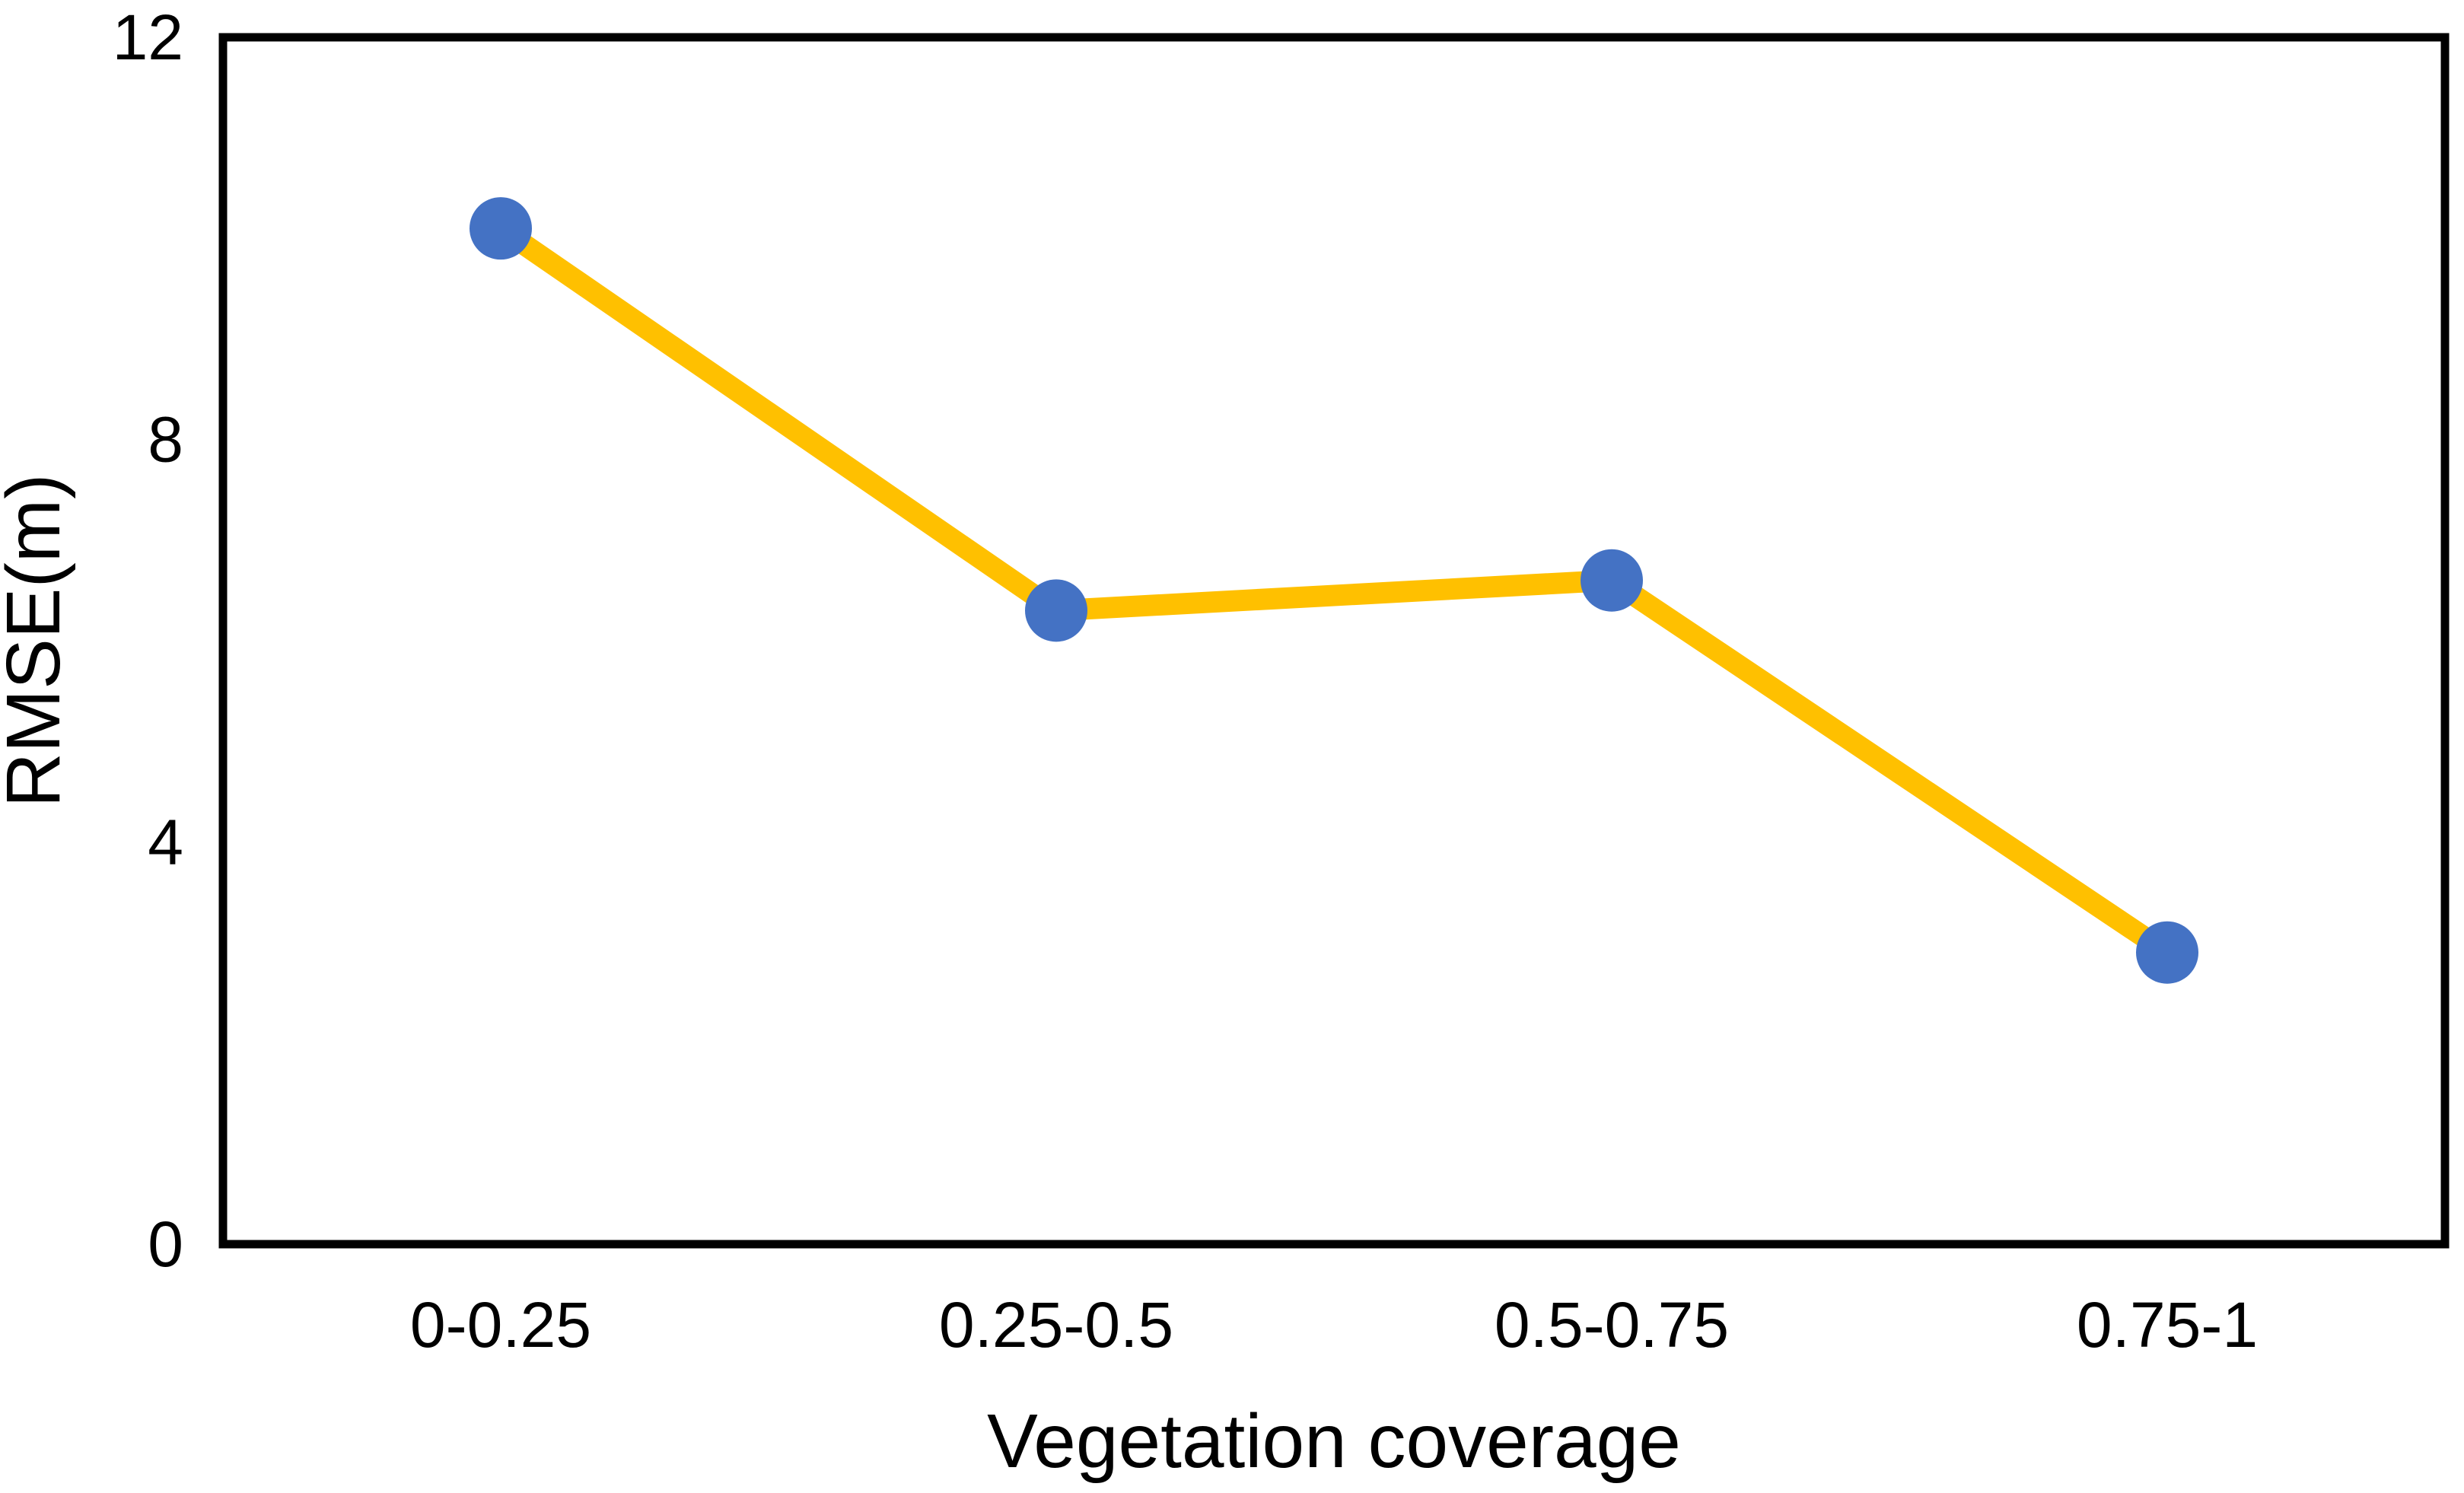  What do you see at coordinates (1612, 1325) in the screenshot?
I see `x-tick-label: 0.5-0.75` at bounding box center [1612, 1325].